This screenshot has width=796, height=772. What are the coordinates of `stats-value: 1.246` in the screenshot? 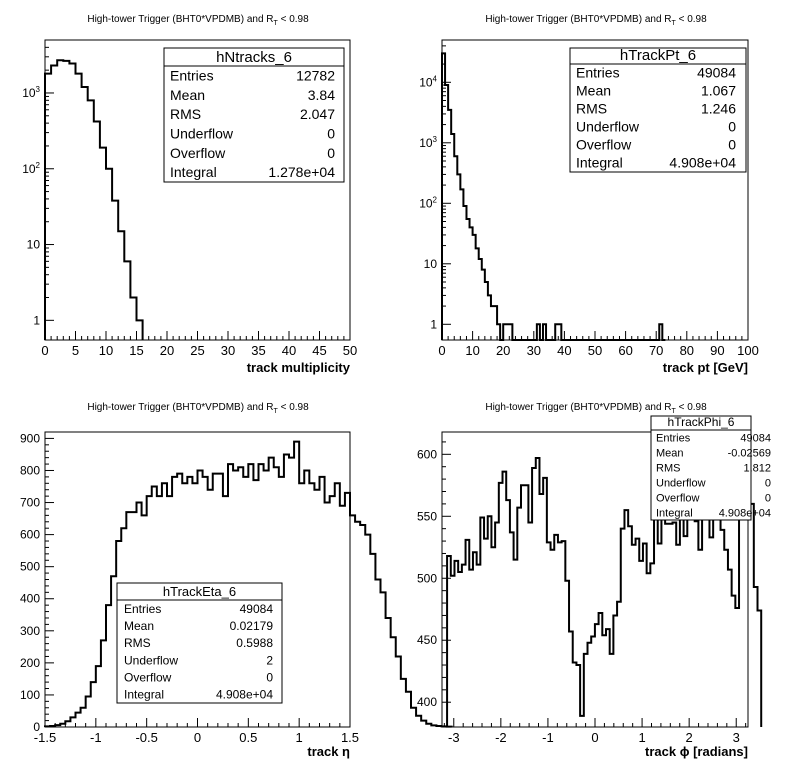 It's located at (718, 109).